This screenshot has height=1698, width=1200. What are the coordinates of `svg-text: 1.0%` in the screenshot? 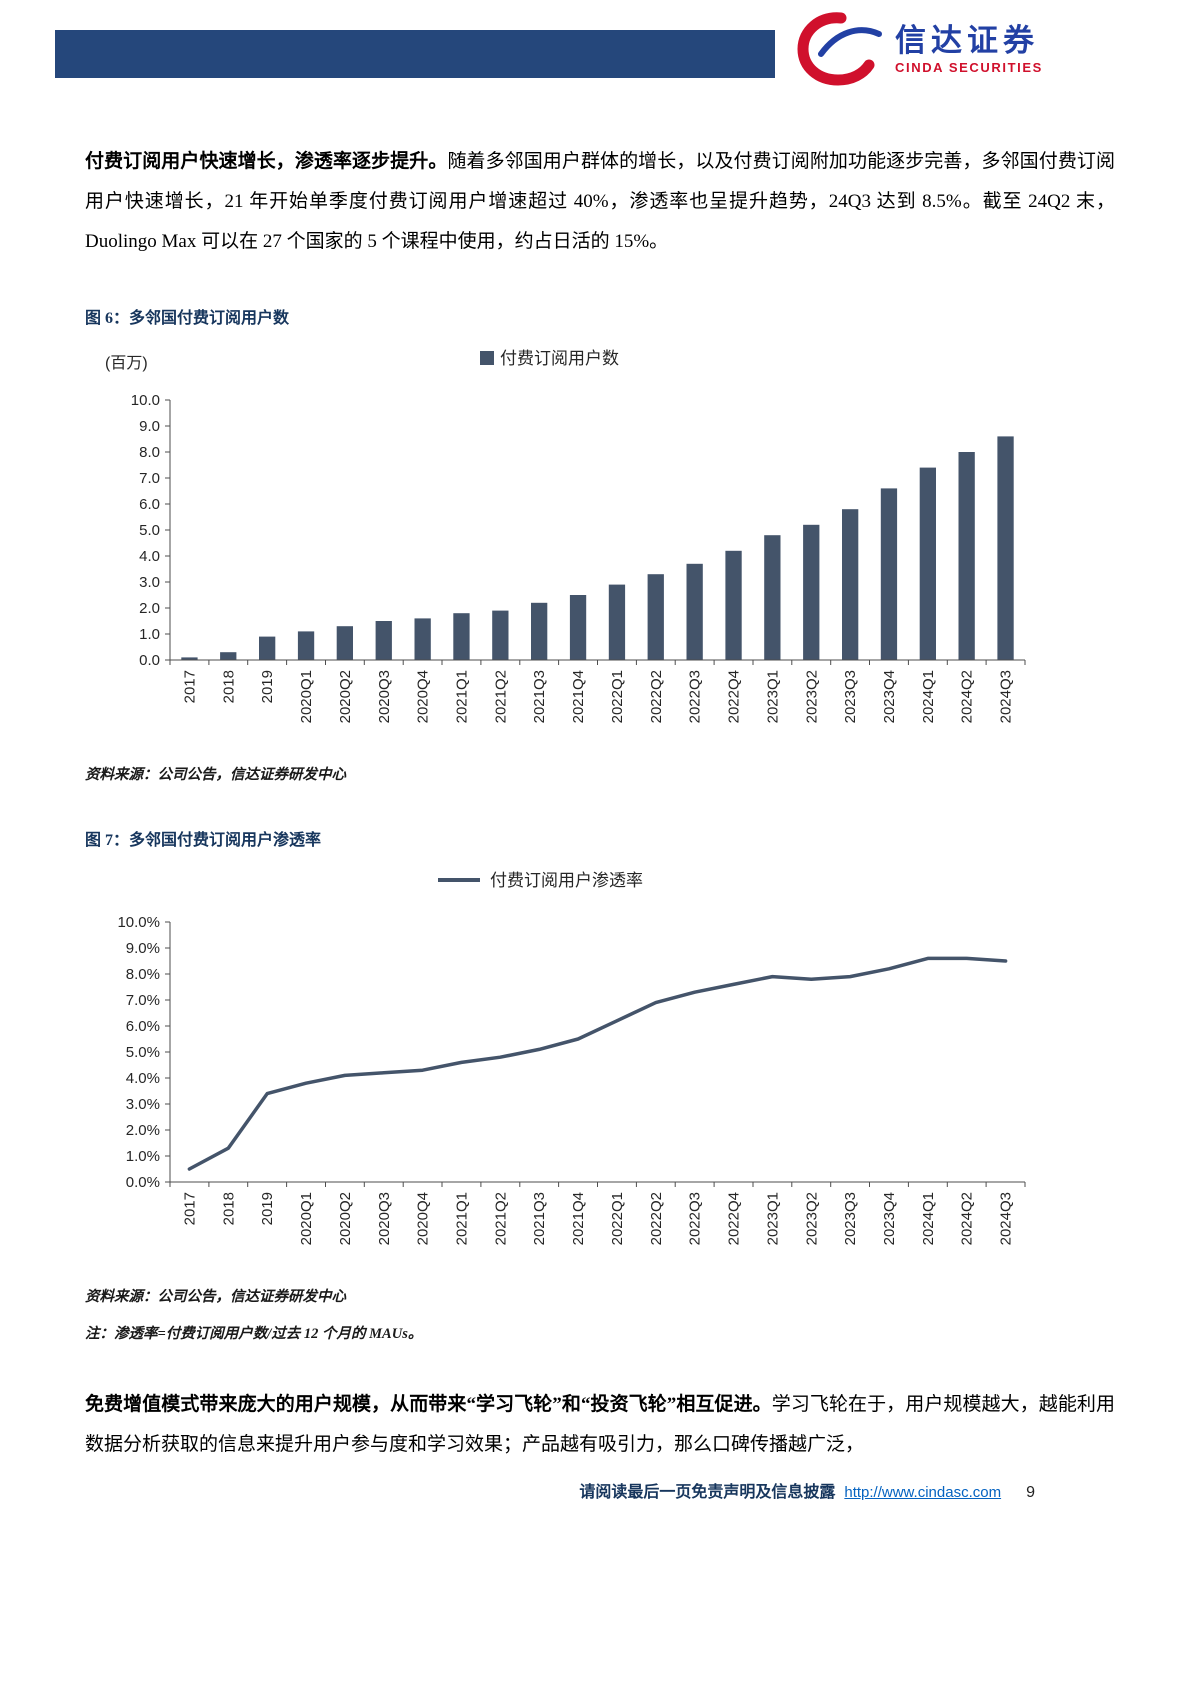 It's located at (143, 1156).